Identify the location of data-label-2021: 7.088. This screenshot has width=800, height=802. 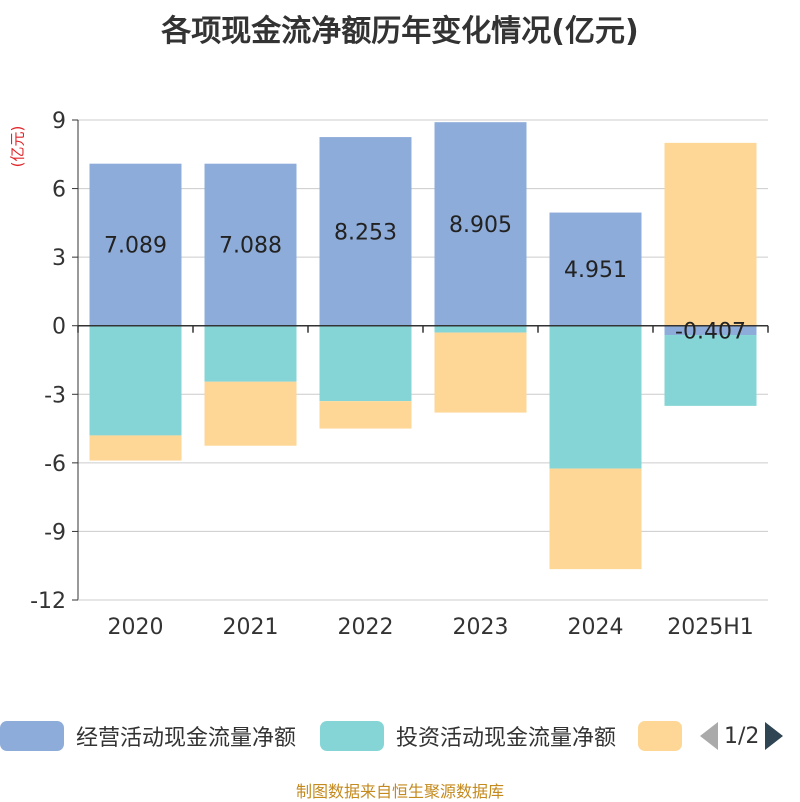
(250, 246).